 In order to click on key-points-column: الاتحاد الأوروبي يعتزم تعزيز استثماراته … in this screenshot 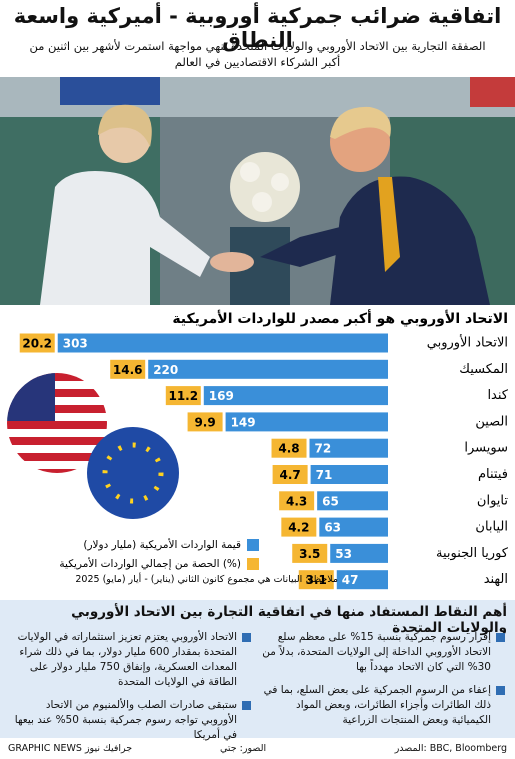, I will do `click(130, 690)`.